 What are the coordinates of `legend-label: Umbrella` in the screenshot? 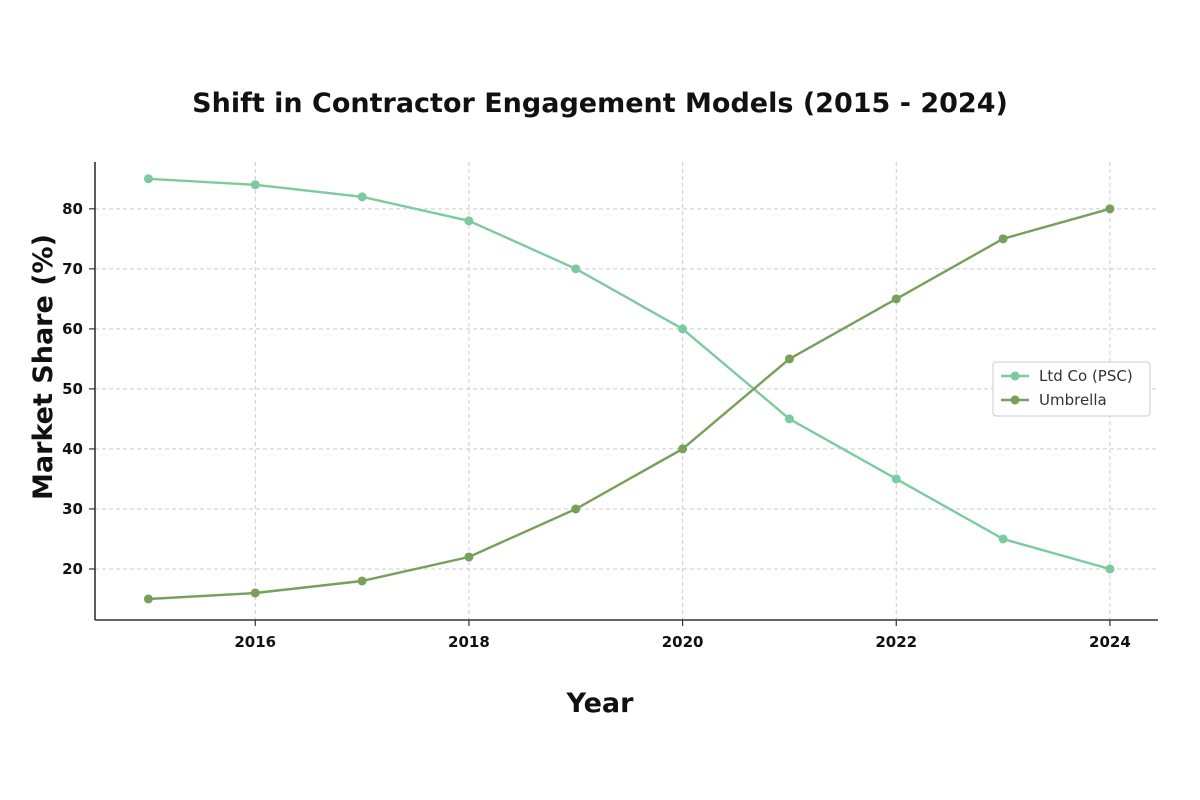 It's located at (1073, 400).